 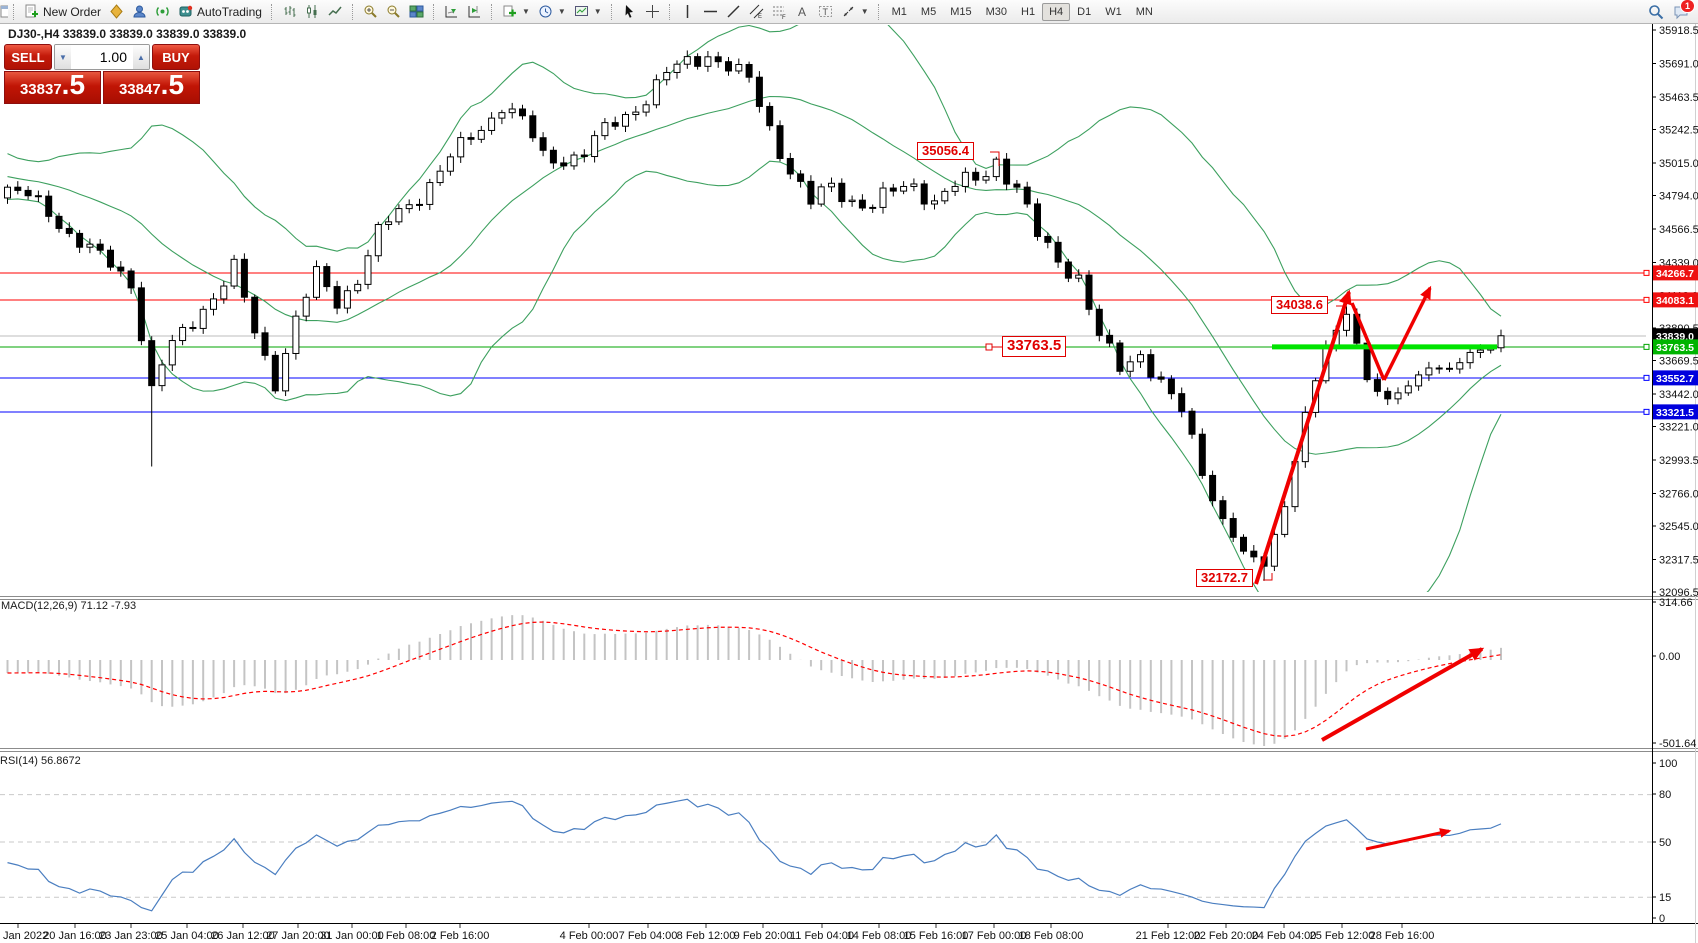 I want to click on vertical-line-icon, so click(x=687, y=11).